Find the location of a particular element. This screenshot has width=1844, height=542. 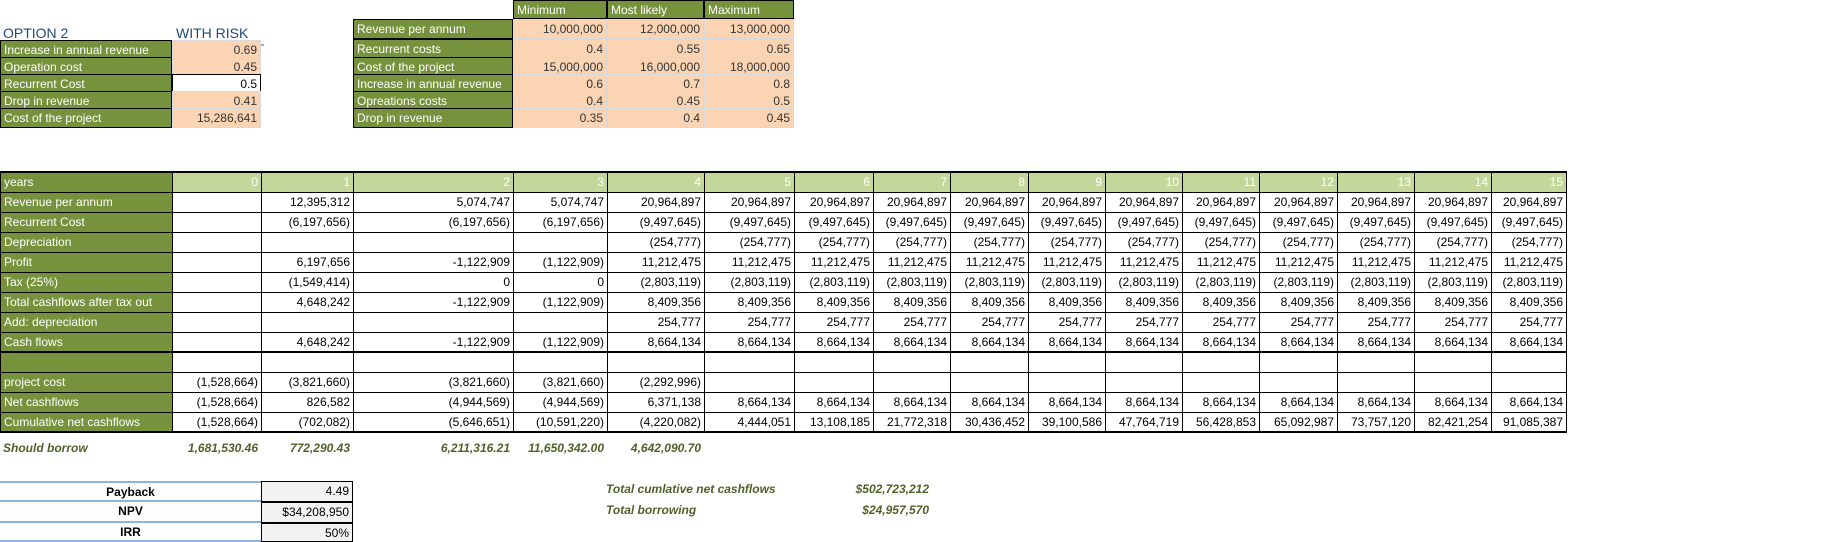

table-cell: 0 is located at coordinates (560, 282).